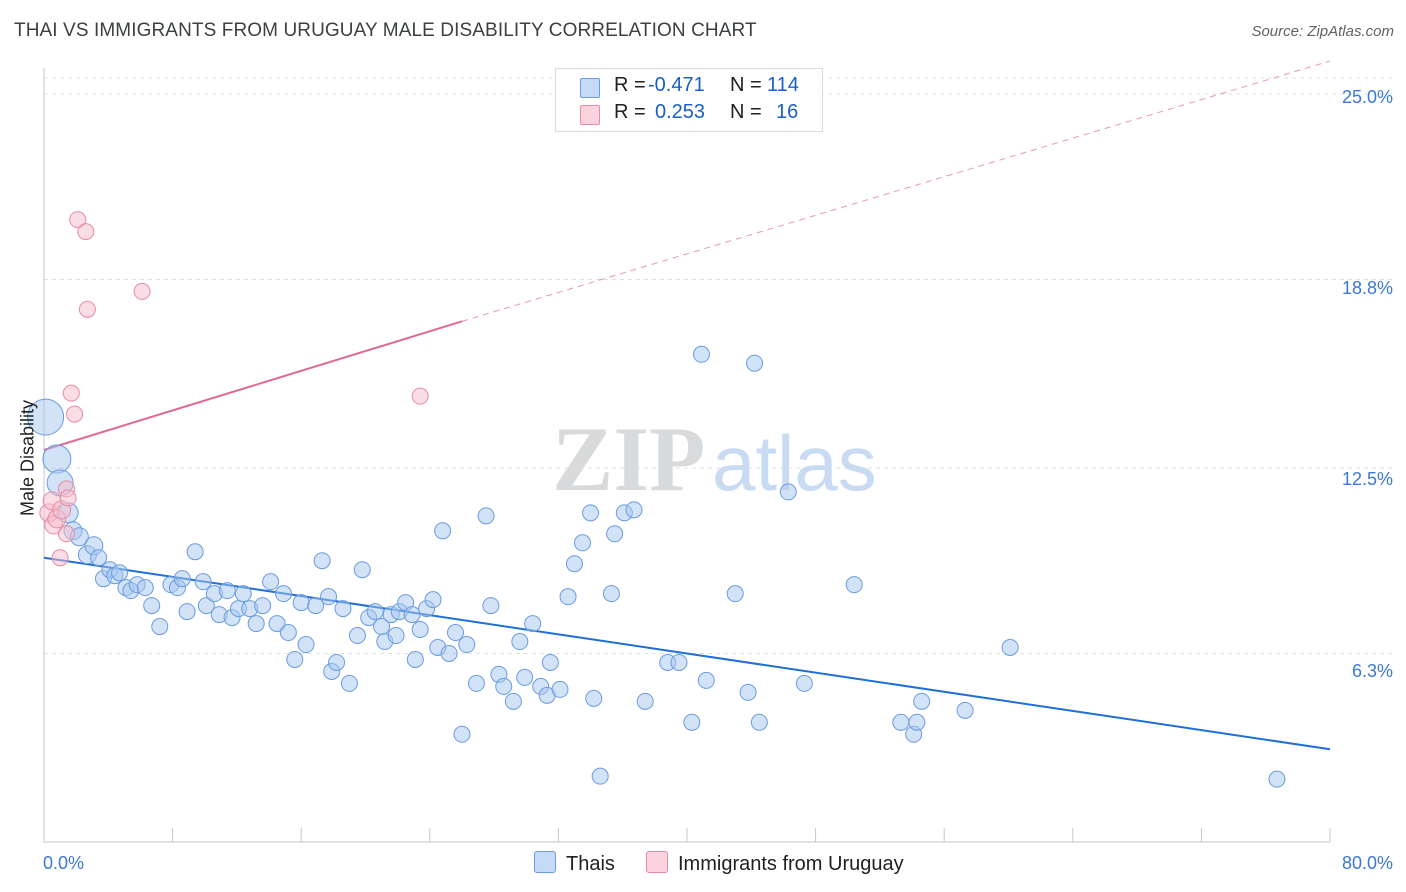 This screenshot has height=892, width=1406. Describe the element at coordinates (1367, 97) in the screenshot. I see `y-tick-label: 25.0%` at that location.